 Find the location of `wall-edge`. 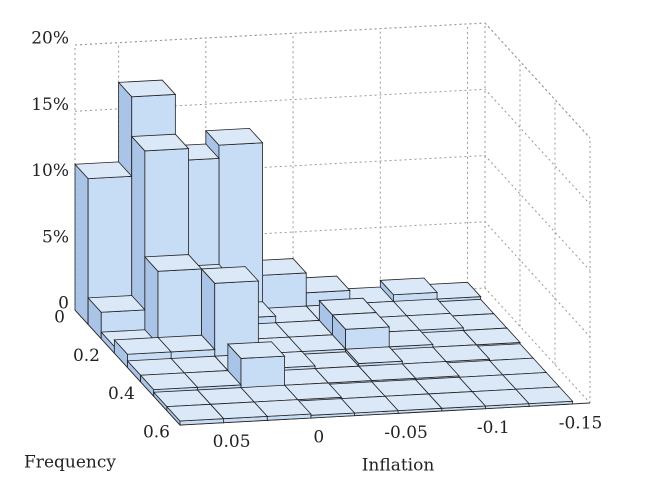

wall-edge is located at coordinates (537, 80).